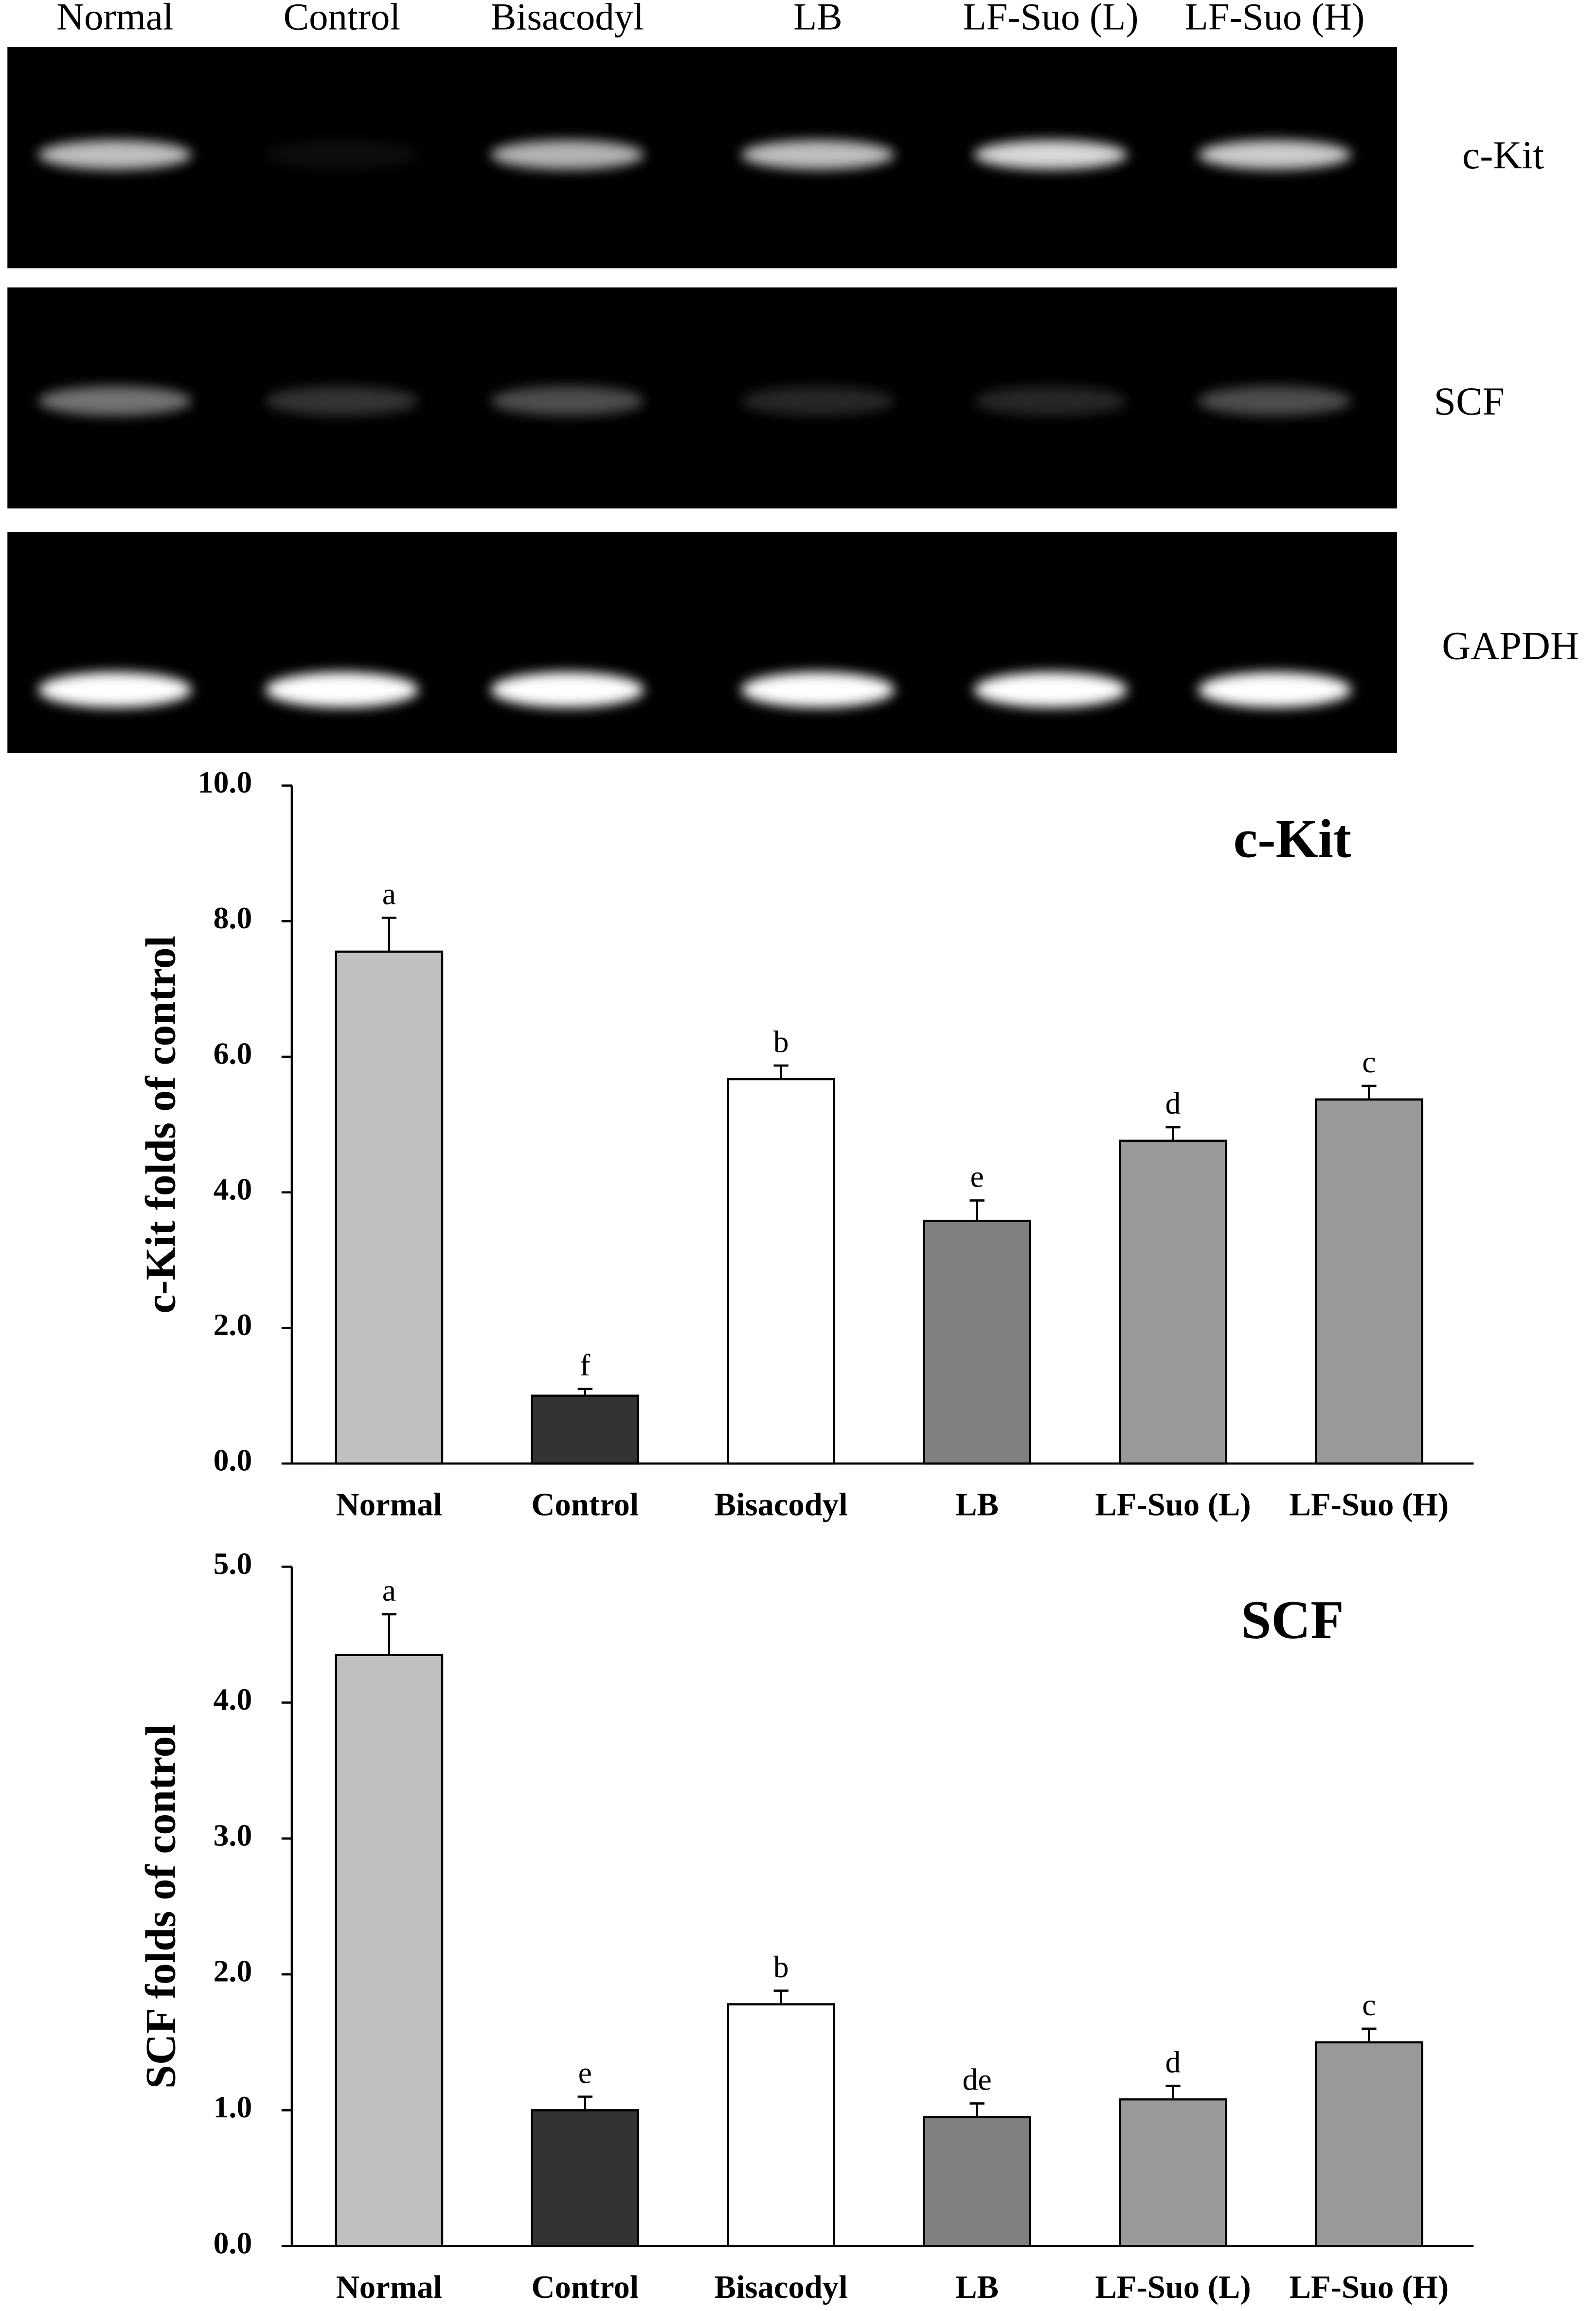  Describe the element at coordinates (225, 782) in the screenshot. I see `y-tick-label: 10.0` at that location.